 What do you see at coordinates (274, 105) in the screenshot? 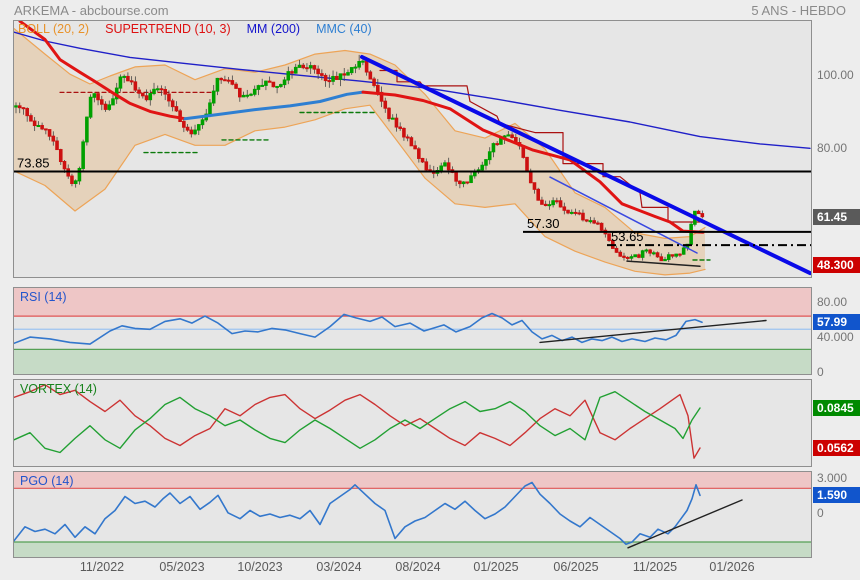
I see `mmc40-up` at bounding box center [274, 105].